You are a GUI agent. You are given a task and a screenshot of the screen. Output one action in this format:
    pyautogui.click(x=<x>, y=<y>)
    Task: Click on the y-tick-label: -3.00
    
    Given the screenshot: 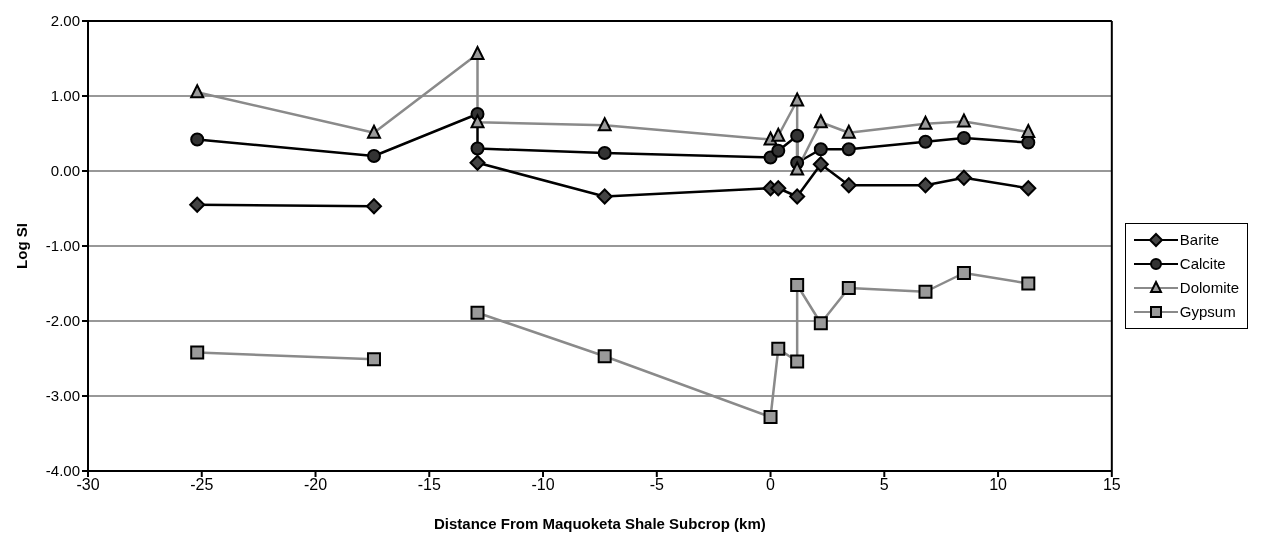 What is the action you would take?
    pyautogui.click(x=62, y=396)
    